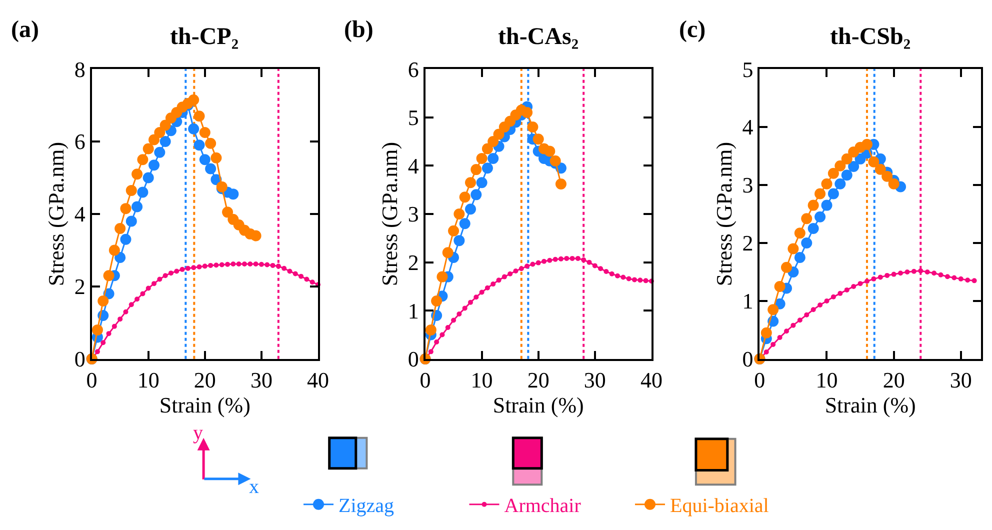 This screenshot has height=530, width=992. I want to click on y-tick-label: 8, so click(80, 69).